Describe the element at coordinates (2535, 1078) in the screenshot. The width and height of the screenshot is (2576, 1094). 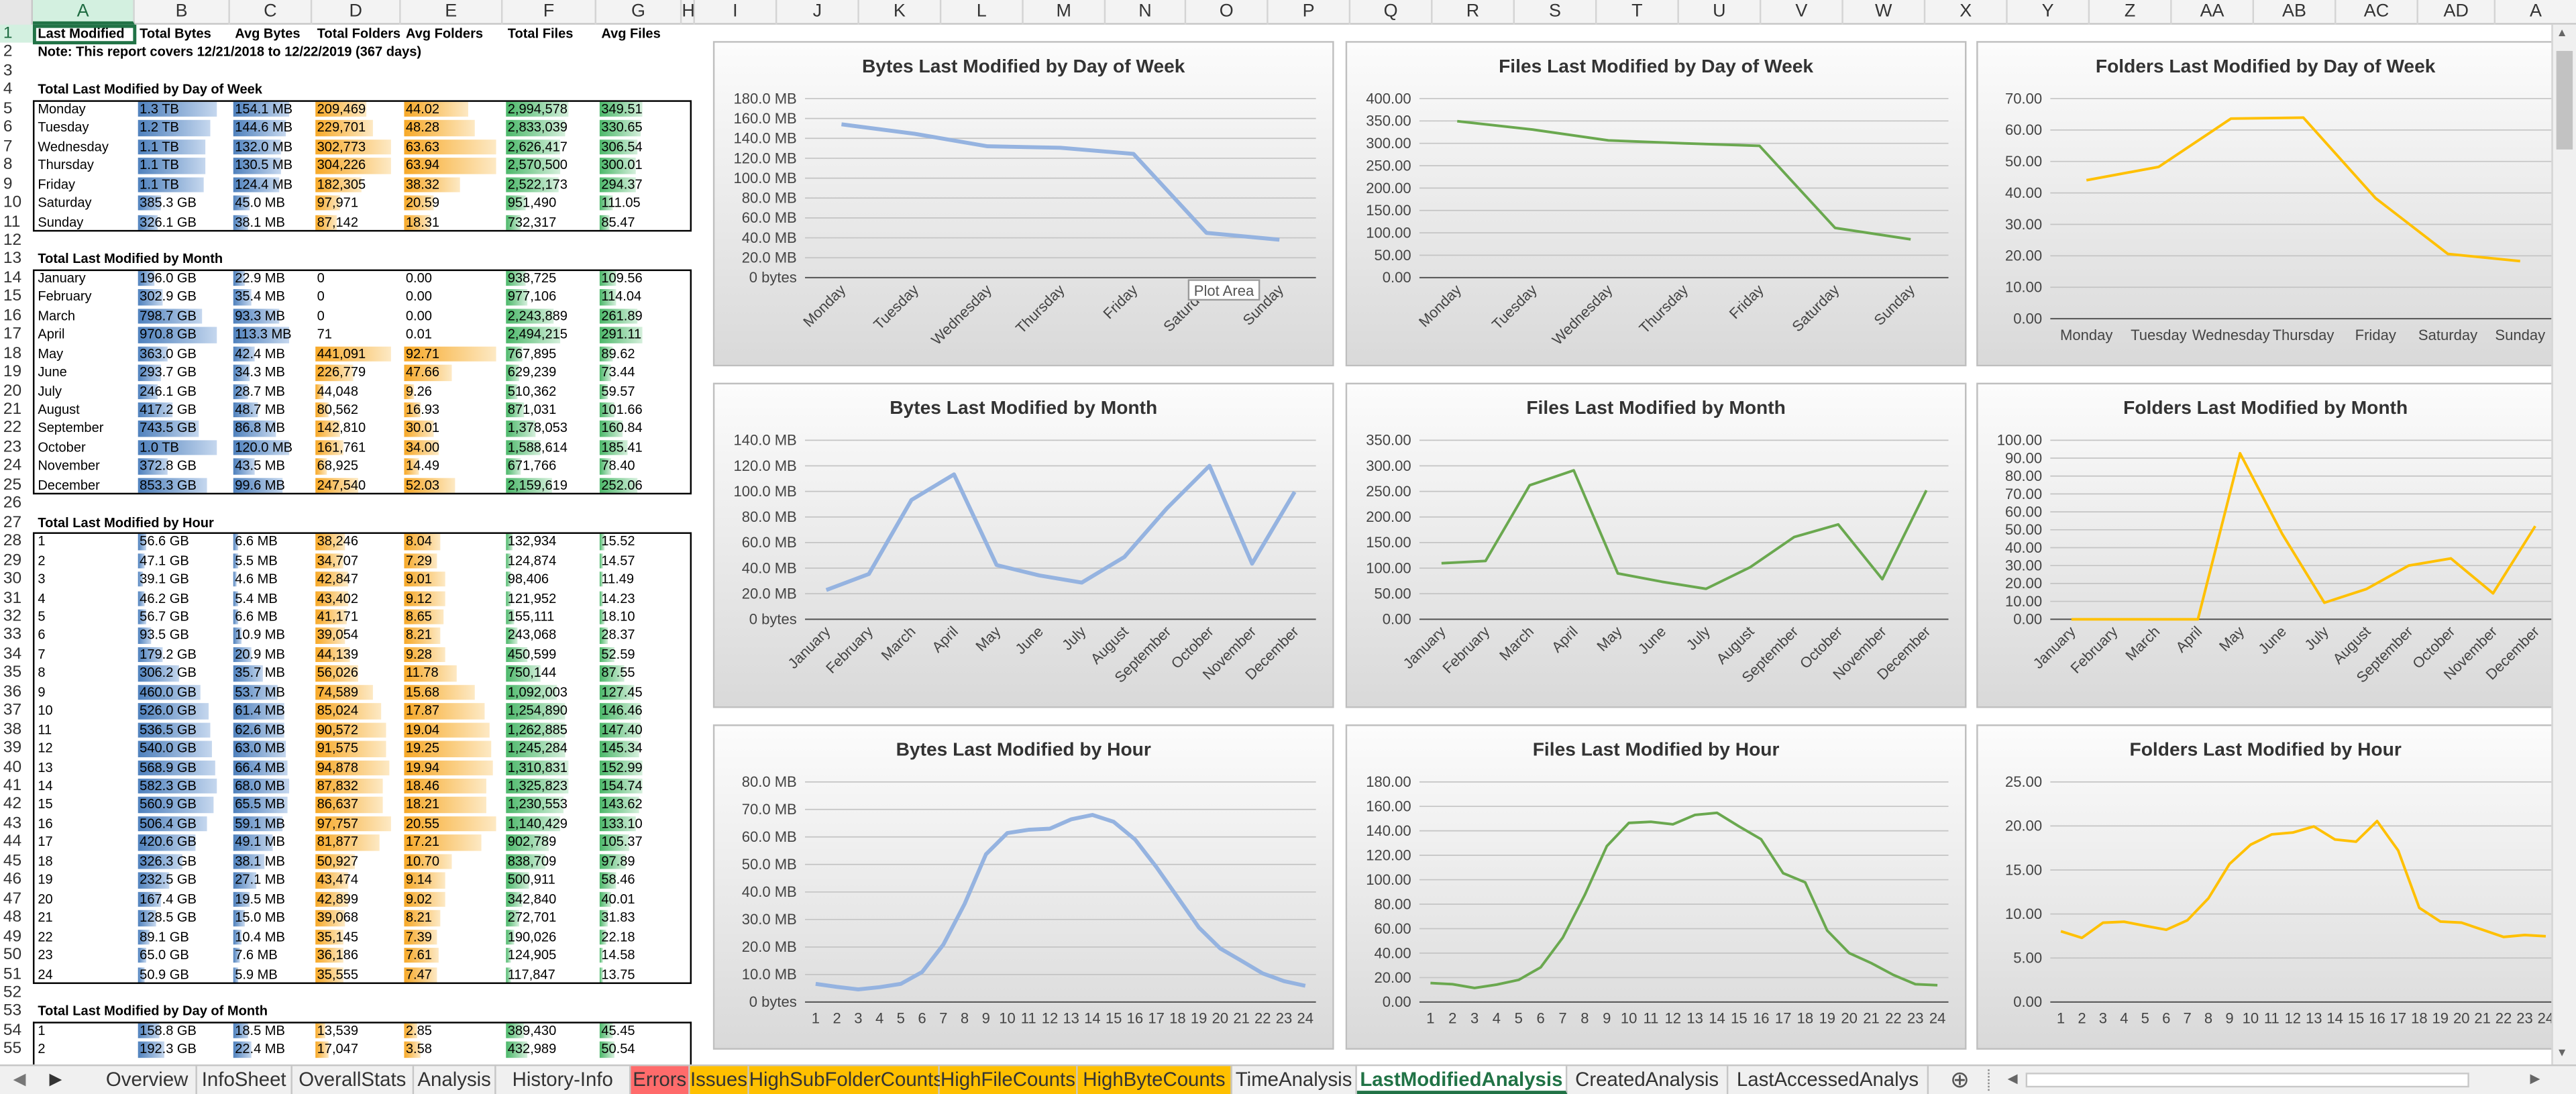
I see `hscroll-right-icon: ▶` at that location.